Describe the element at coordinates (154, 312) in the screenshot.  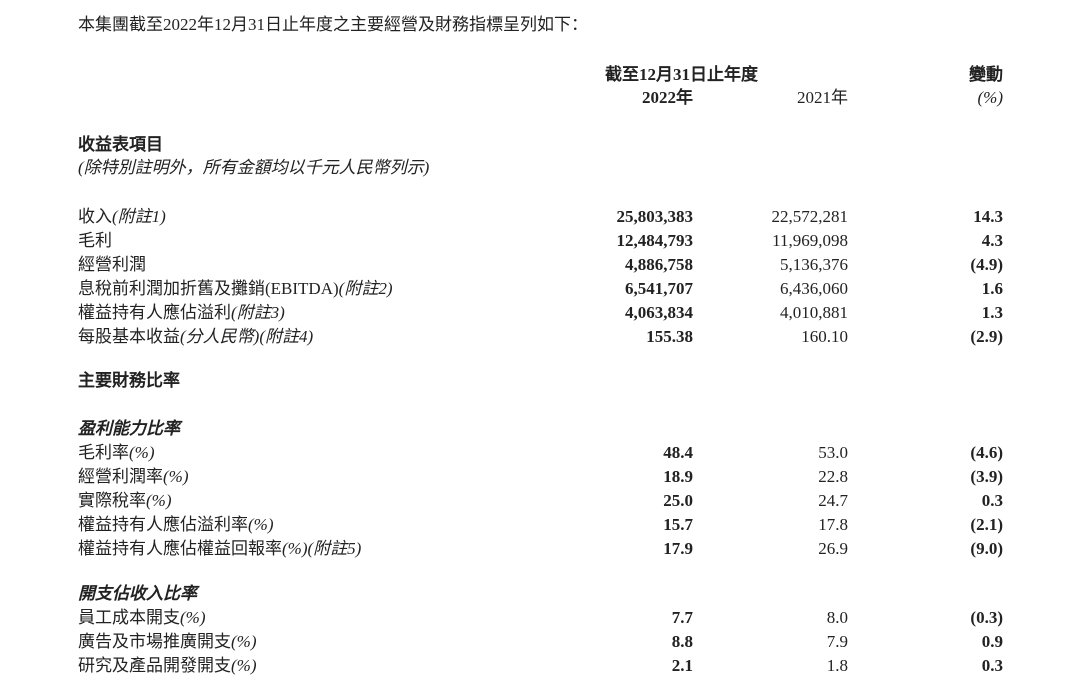
I see `row-label-text: 權益持有人應佔溢利` at that location.